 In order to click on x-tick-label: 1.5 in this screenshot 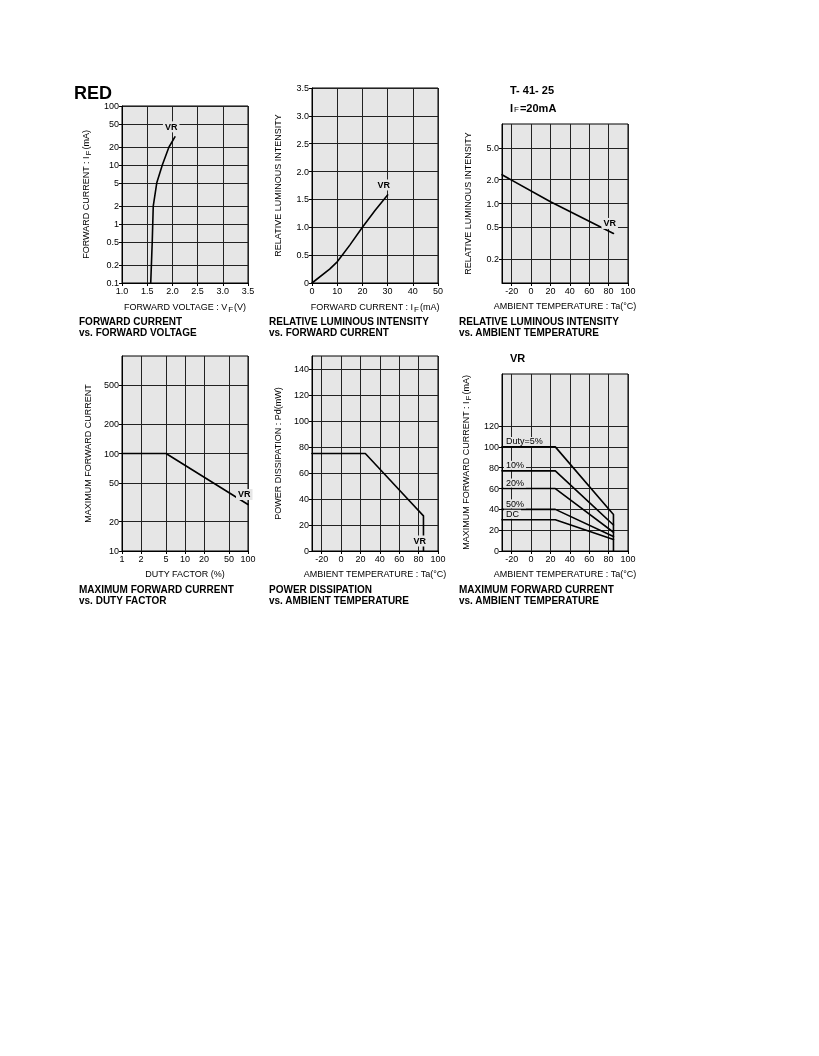, I will do `click(147, 290)`.